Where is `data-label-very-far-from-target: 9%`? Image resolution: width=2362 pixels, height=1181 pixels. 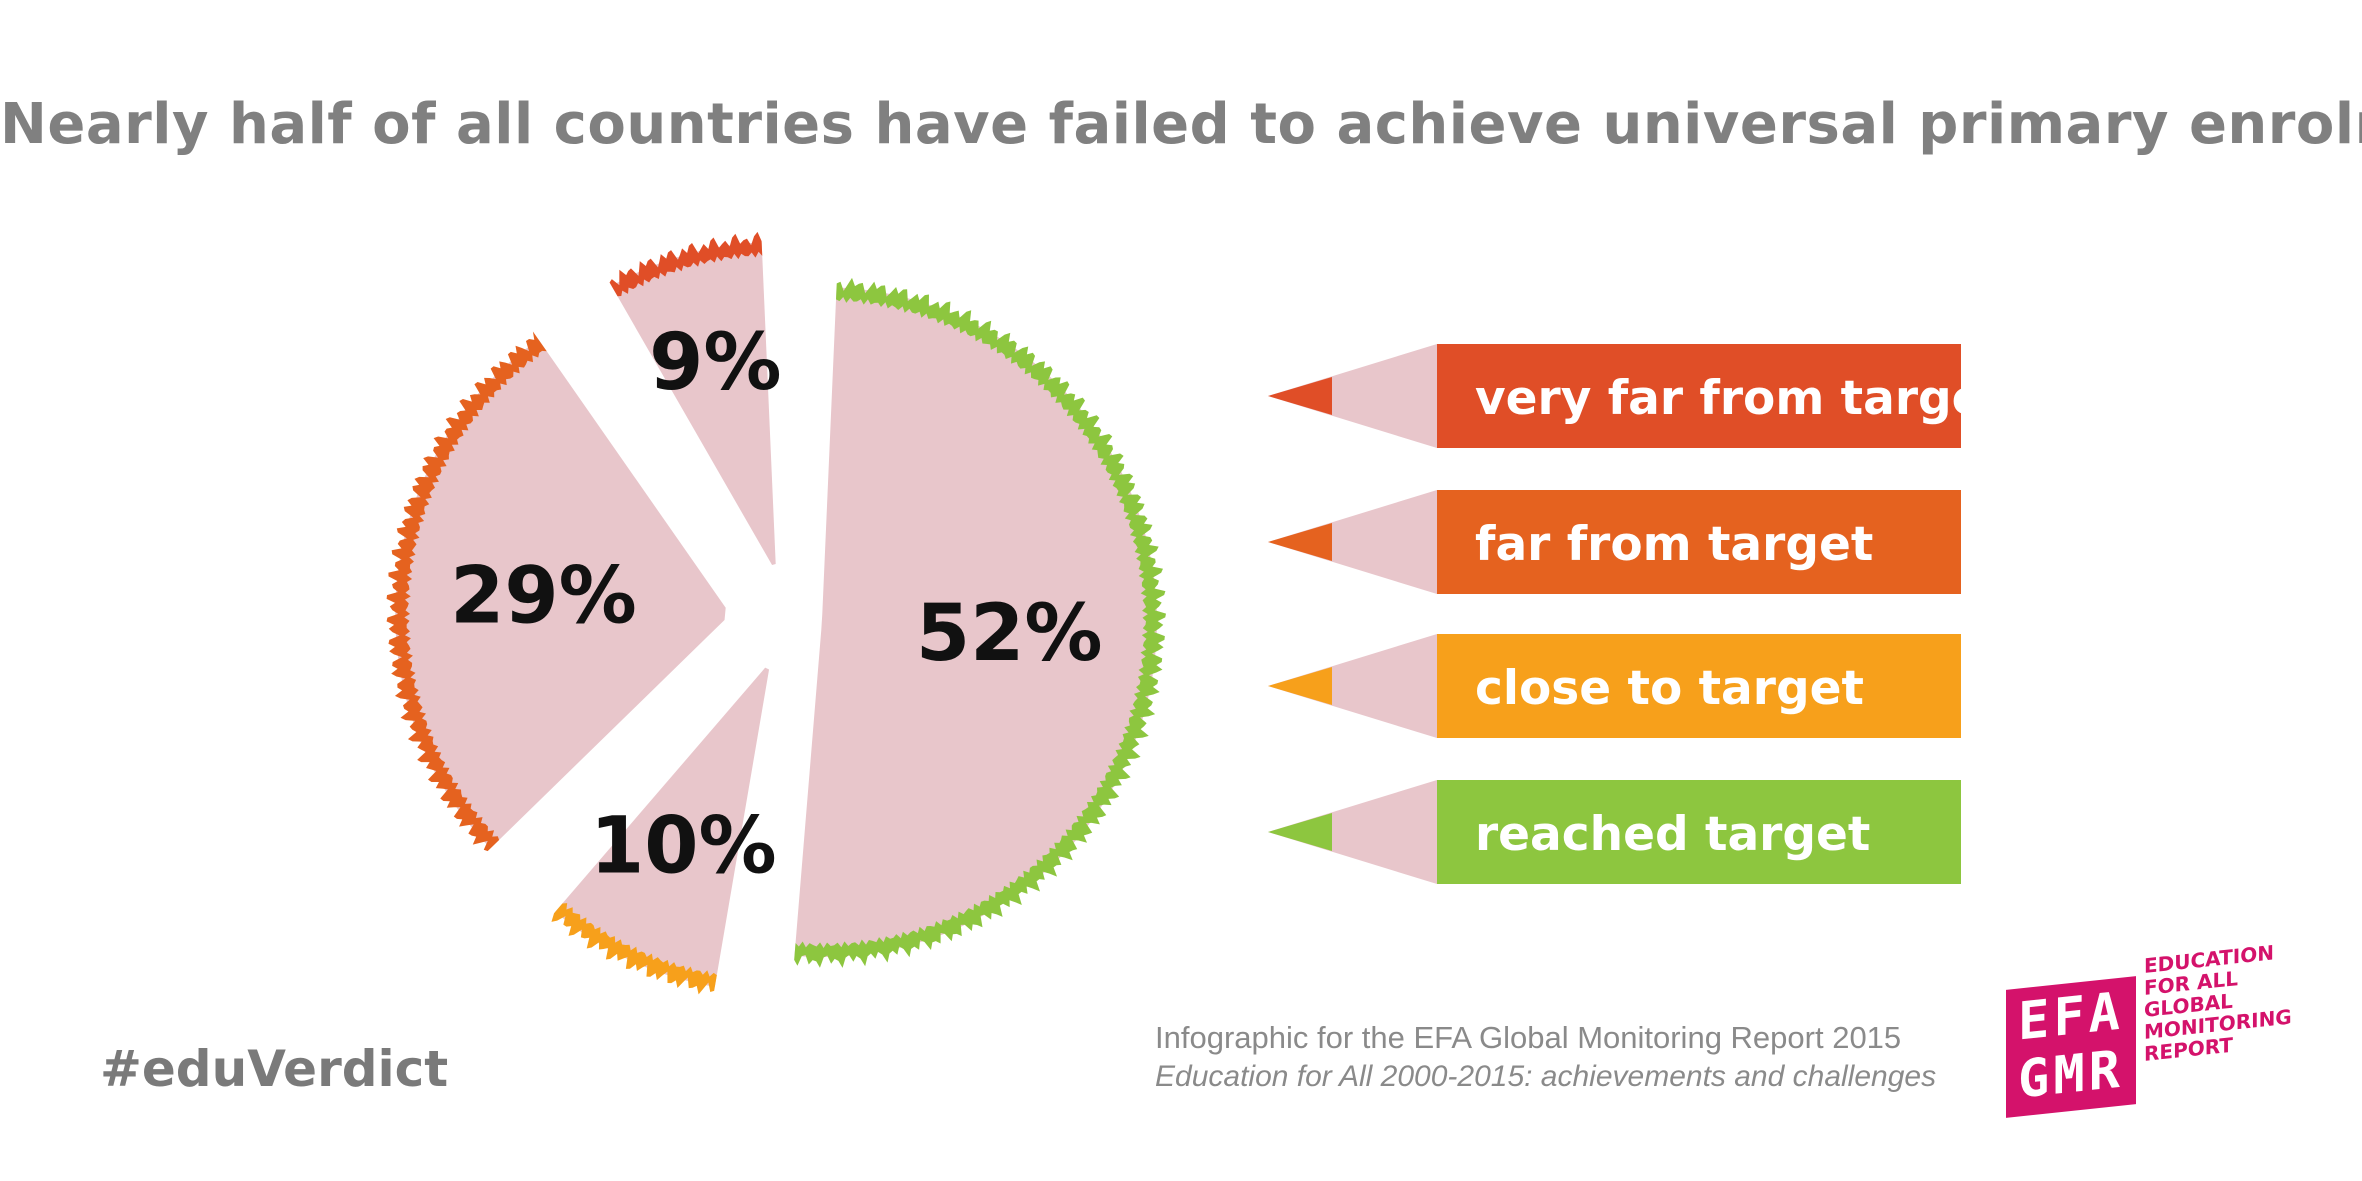 data-label-very-far-from-target: 9% is located at coordinates (715, 363).